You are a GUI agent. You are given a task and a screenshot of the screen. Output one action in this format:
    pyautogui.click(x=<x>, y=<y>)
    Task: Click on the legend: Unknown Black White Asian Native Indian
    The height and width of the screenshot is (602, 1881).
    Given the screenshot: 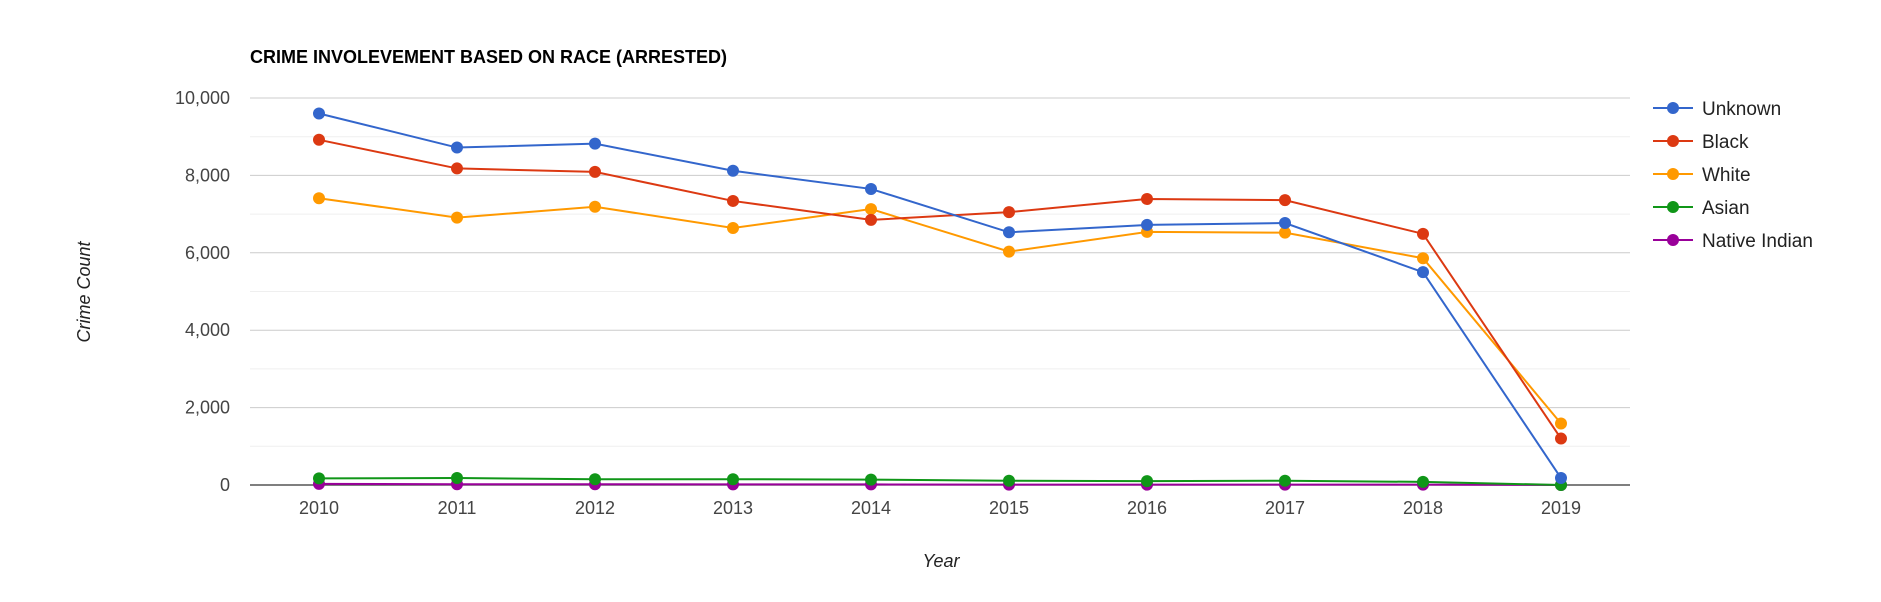 What is the action you would take?
    pyautogui.click(x=1733, y=175)
    